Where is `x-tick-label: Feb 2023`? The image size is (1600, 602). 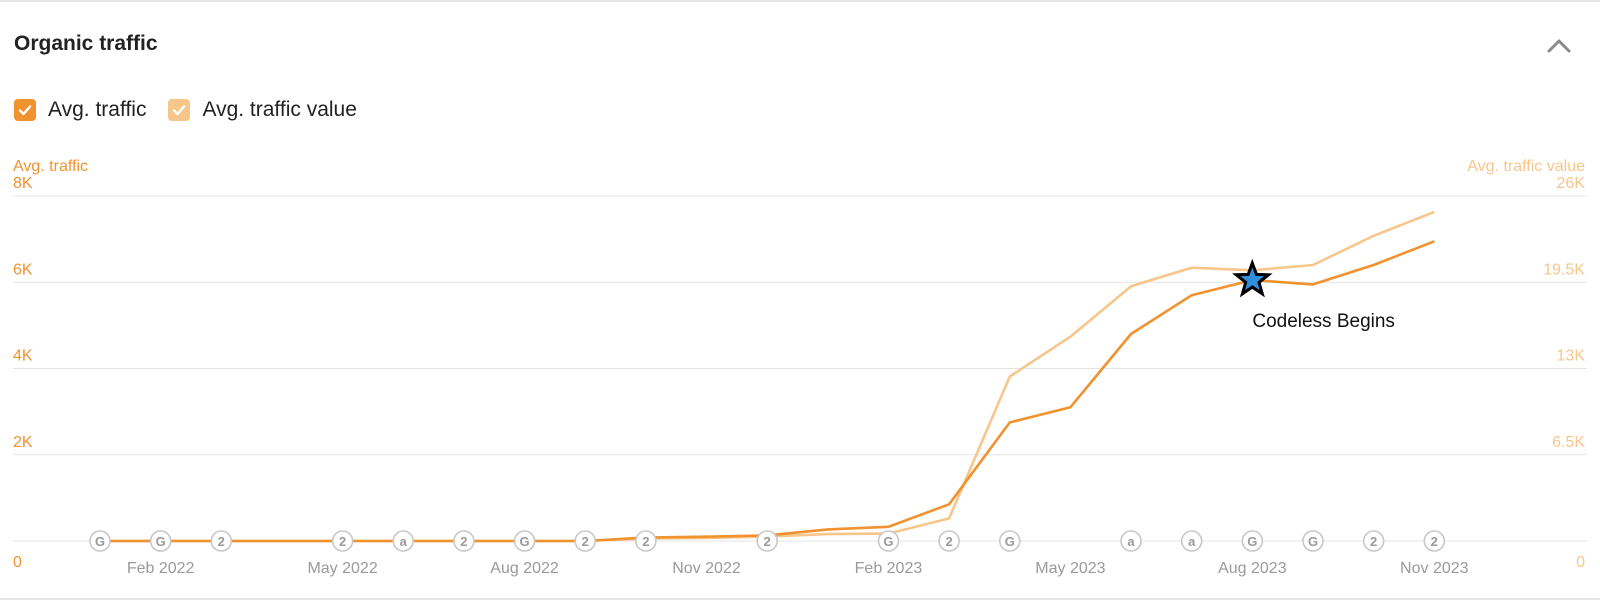
x-tick-label: Feb 2023 is located at coordinates (889, 568).